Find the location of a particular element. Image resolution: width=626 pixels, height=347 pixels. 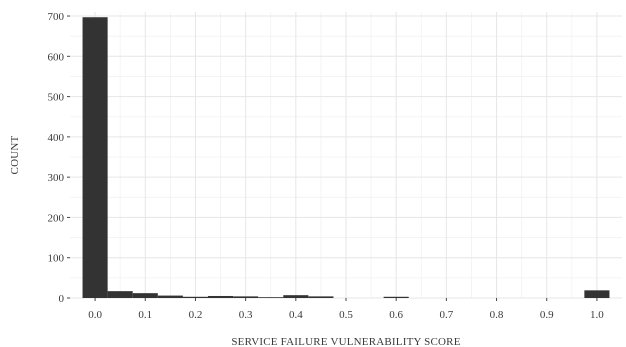

x-tick-label: 0.4 is located at coordinates (296, 315).